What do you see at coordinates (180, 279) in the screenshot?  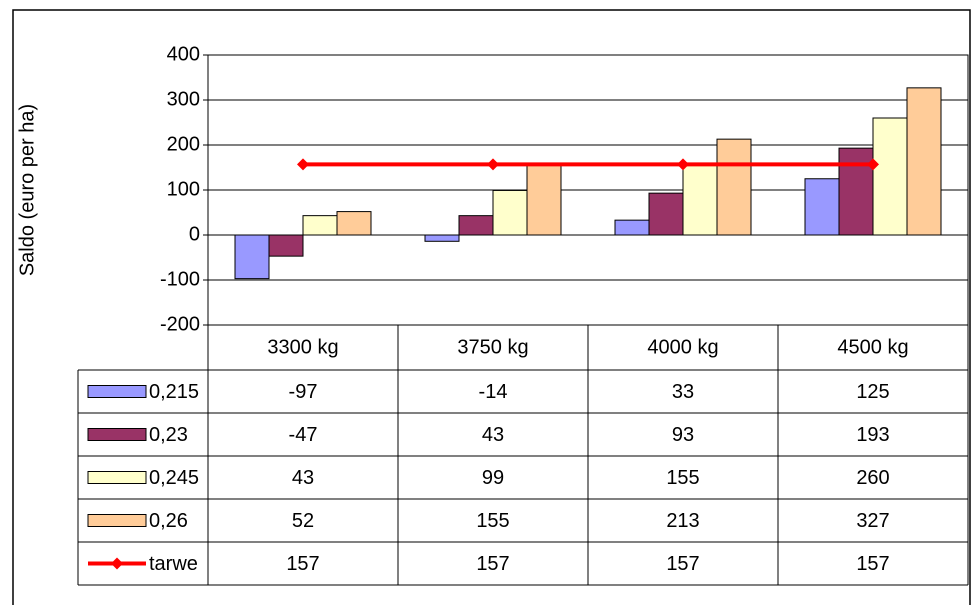 I see `y-tick-label: -100` at bounding box center [180, 279].